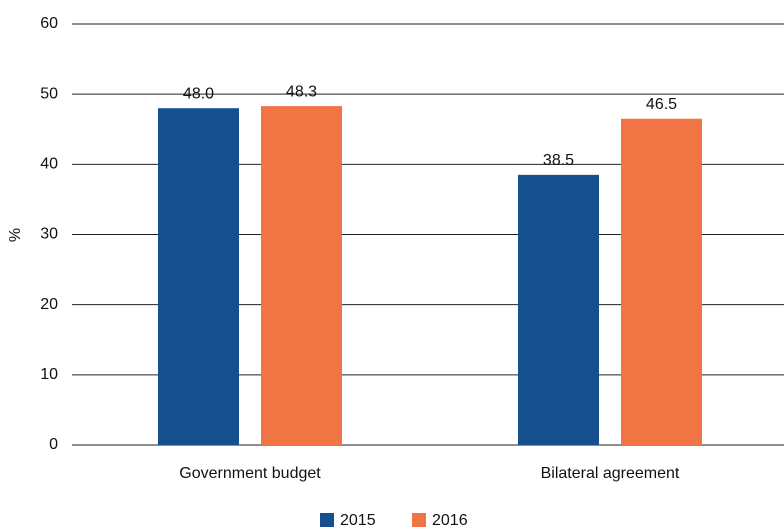  What do you see at coordinates (49, 93) in the screenshot?
I see `y-tick-label: 50` at bounding box center [49, 93].